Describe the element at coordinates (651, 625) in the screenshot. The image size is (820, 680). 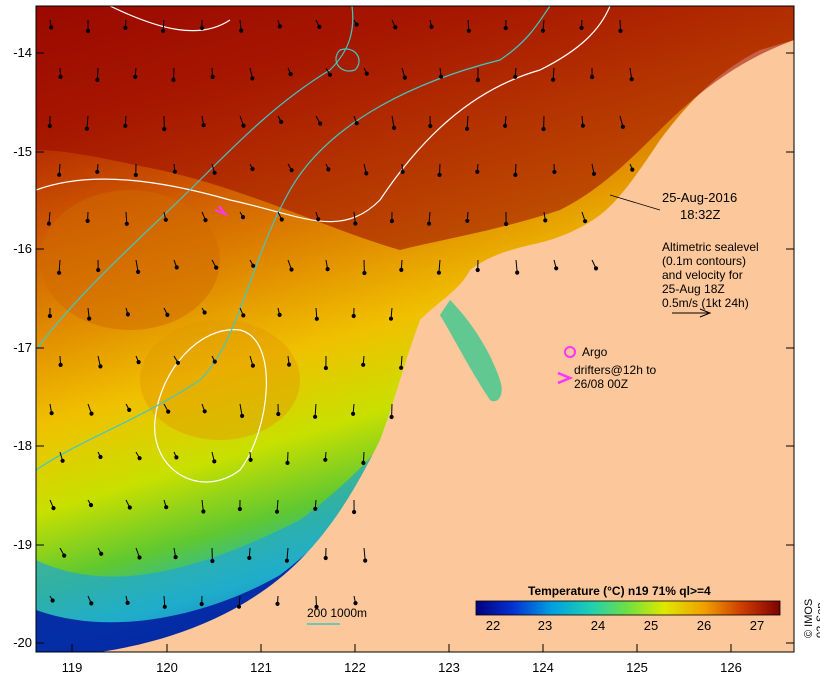
I see `colorbar-tick: 25` at that location.